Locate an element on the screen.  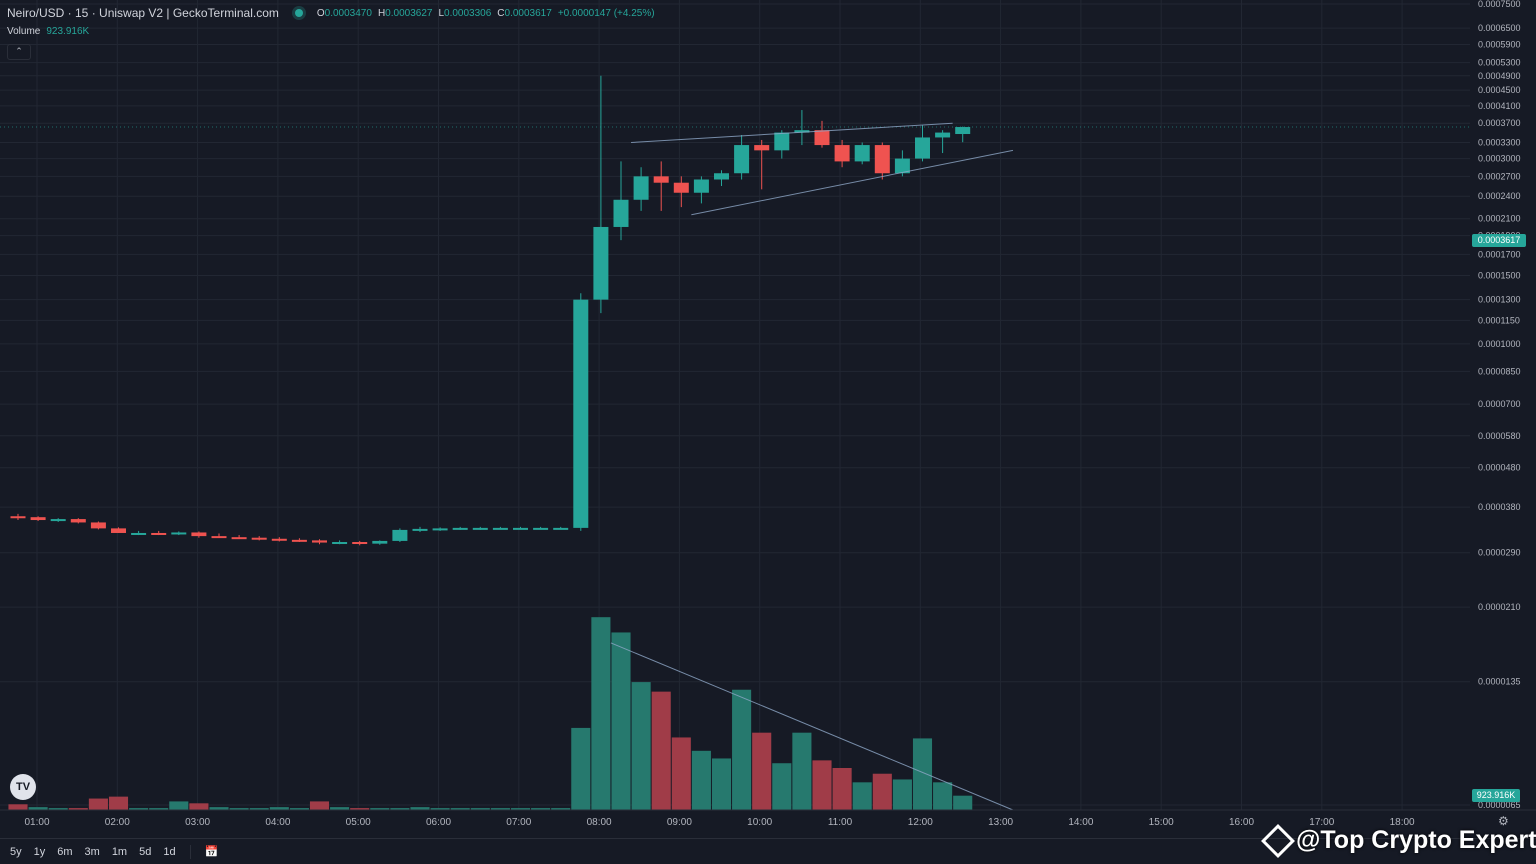
time-tick-label: 01:00 is located at coordinates (36, 822).